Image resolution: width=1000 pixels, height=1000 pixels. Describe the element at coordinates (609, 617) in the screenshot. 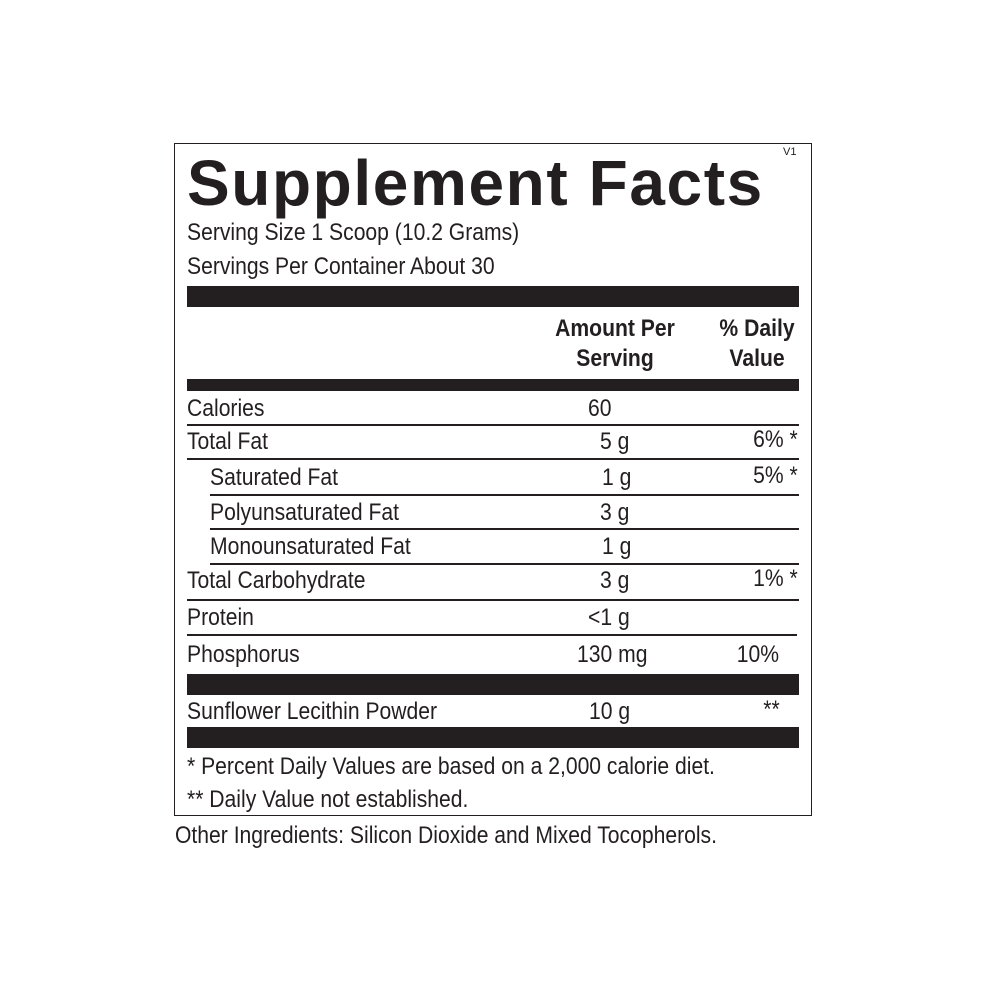

I see `row-amount: <1 g` at that location.